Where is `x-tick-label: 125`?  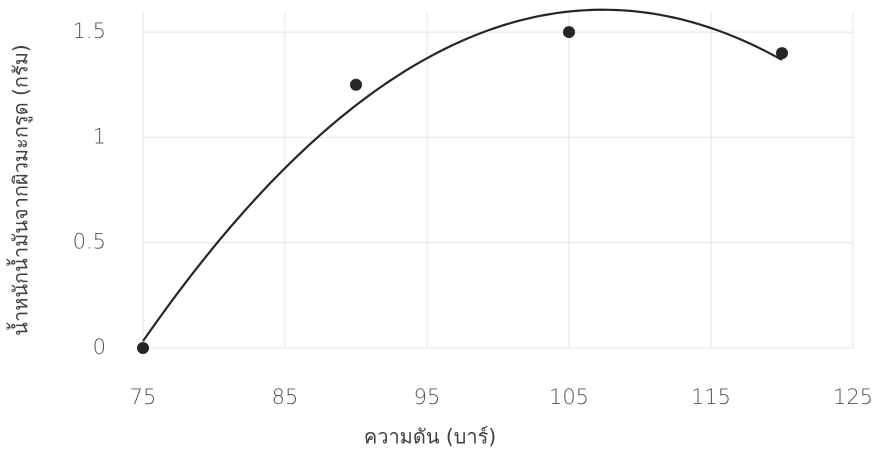
x-tick-label: 125 is located at coordinates (853, 397).